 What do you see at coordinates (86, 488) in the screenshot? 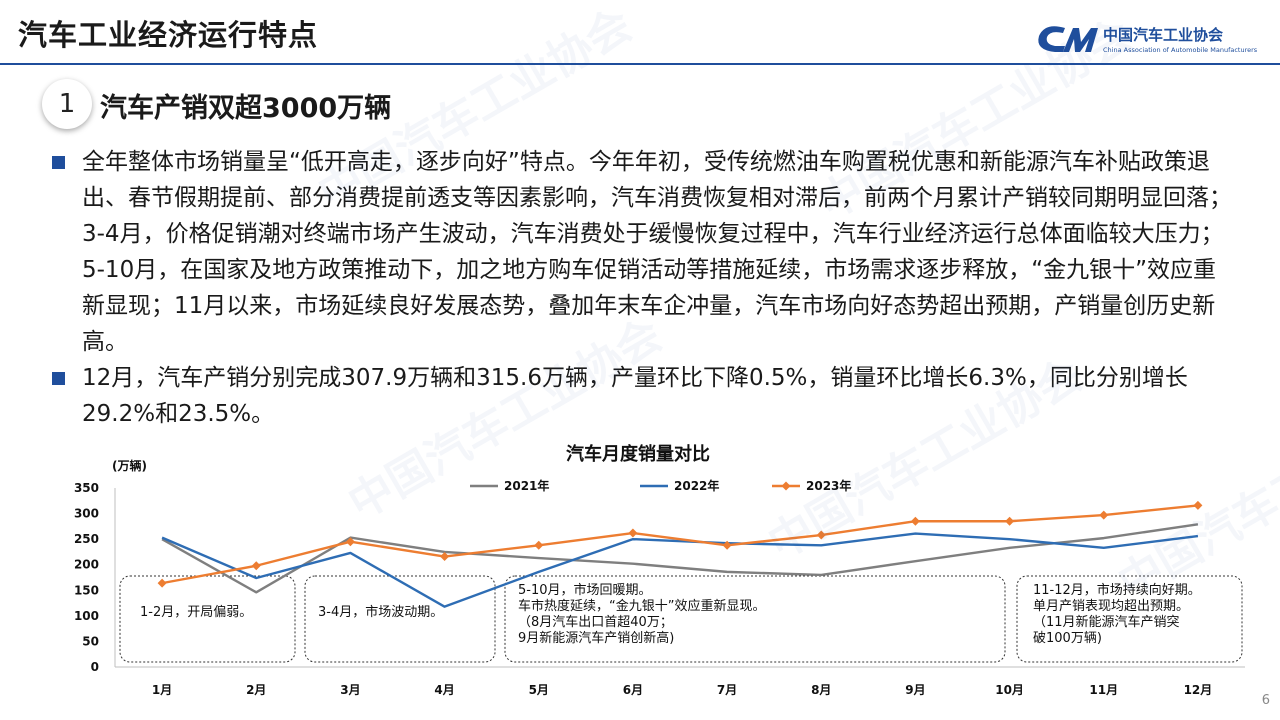
I see `y-tick-label: 350` at bounding box center [86, 488].